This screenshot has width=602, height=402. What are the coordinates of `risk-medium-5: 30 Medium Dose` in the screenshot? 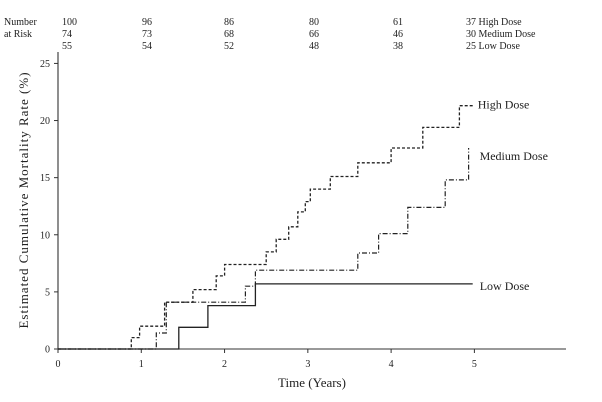 It's located at (501, 34).